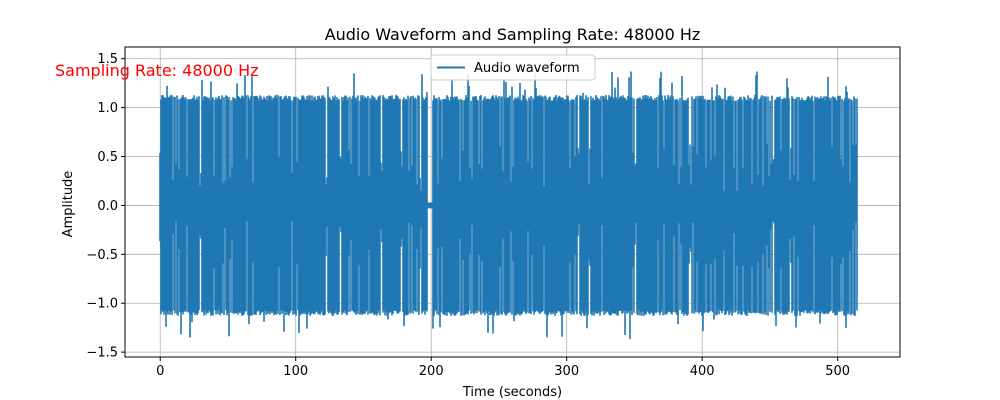 This screenshot has width=1000, height=400. Describe the element at coordinates (102, 353) in the screenshot. I see `y-tick-label: −1.5` at that location.